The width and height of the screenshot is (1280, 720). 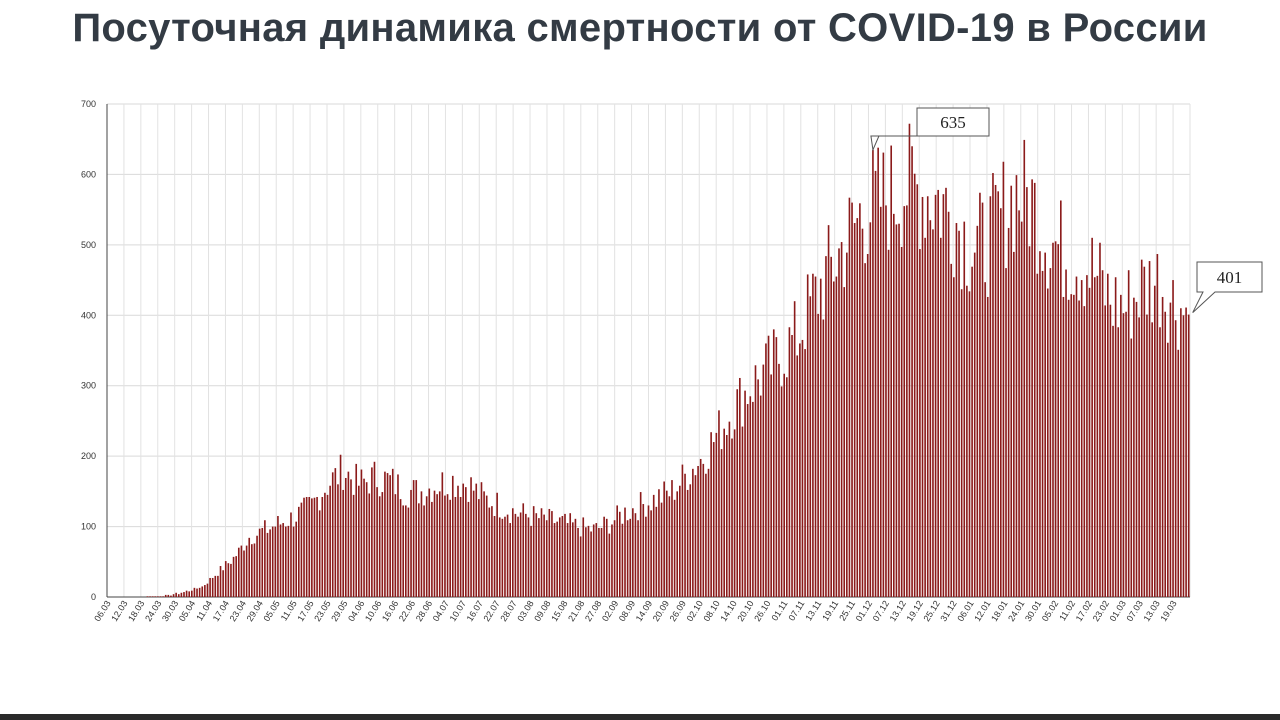 What do you see at coordinates (881, 611) in the screenshot?
I see `x-tick-label: 07.12` at bounding box center [881, 611].